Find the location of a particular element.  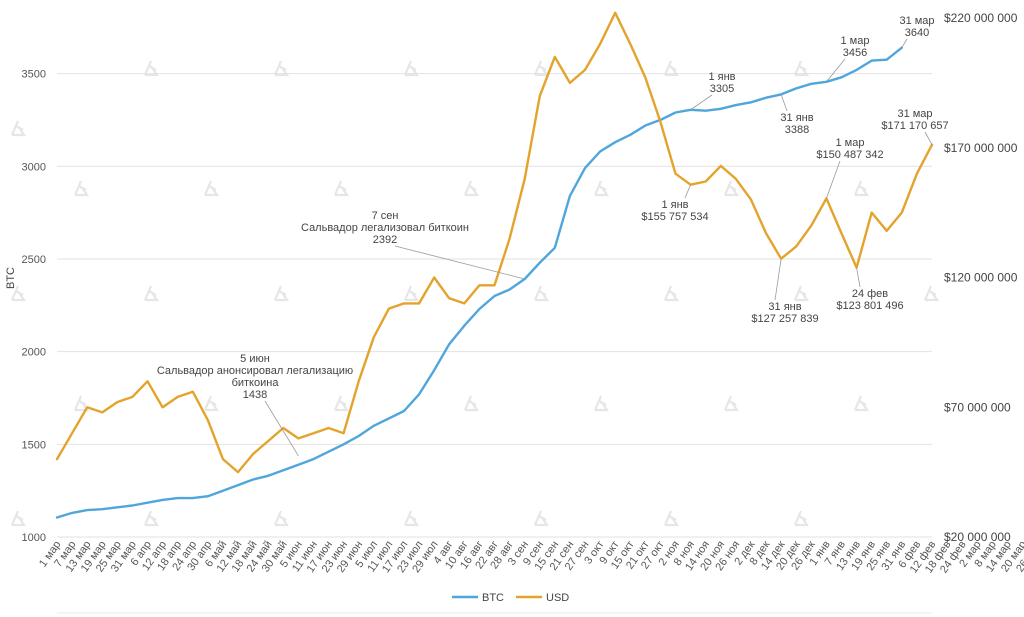

annotation-line: Сальвадор легализовал биткоин is located at coordinates (385, 228).